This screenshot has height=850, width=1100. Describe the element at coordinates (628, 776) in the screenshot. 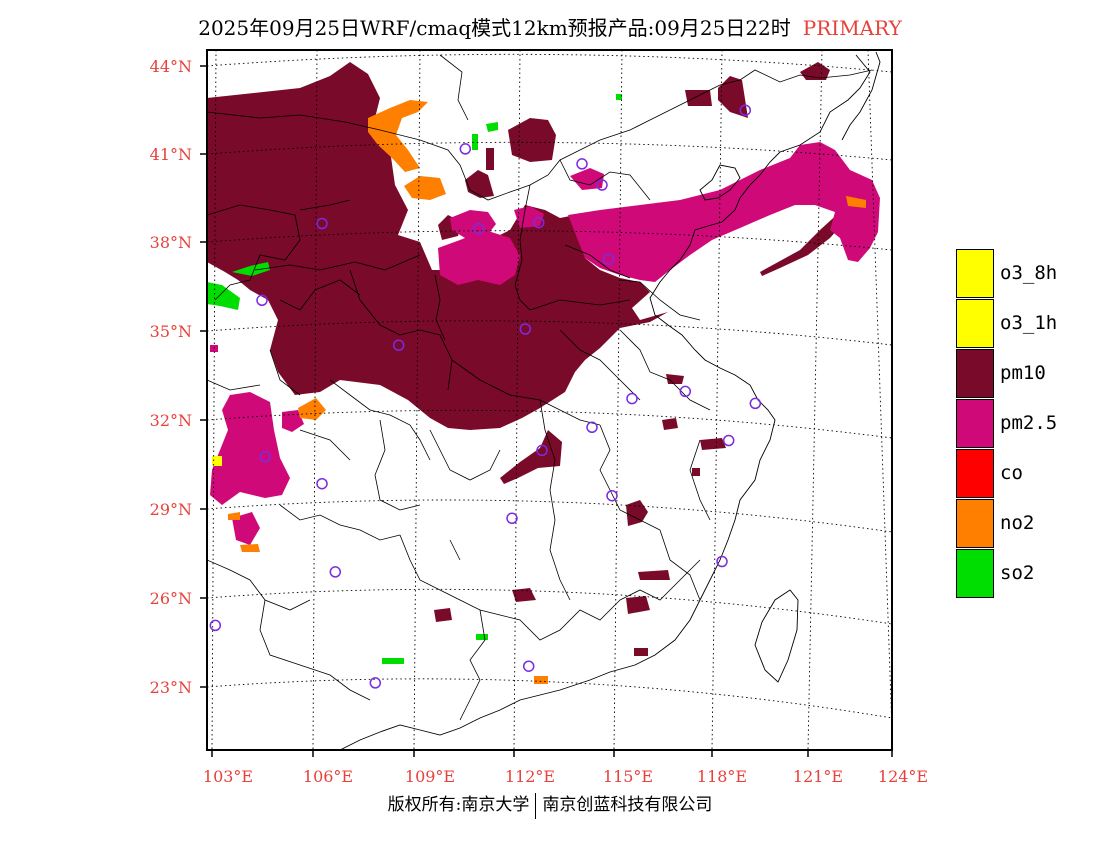

I see `lon-label-115: 115°E` at that location.